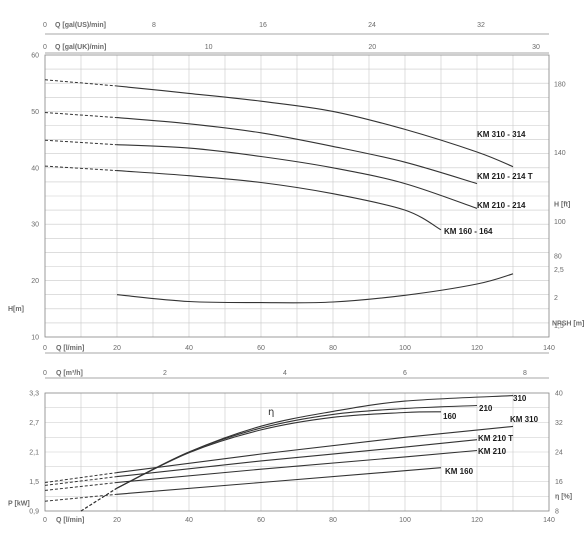 The width and height of the screenshot is (585, 549). Describe the element at coordinates (477, 348) in the screenshot. I see `q-tick-label: 120` at that location.